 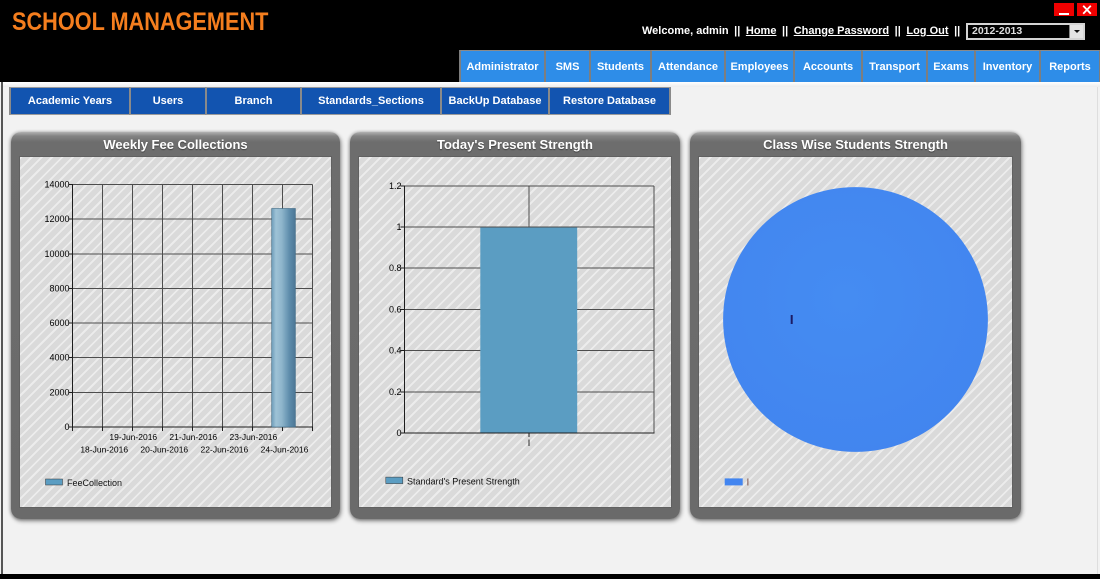 What do you see at coordinates (56, 219) in the screenshot?
I see `svg-text: 12000` at bounding box center [56, 219].